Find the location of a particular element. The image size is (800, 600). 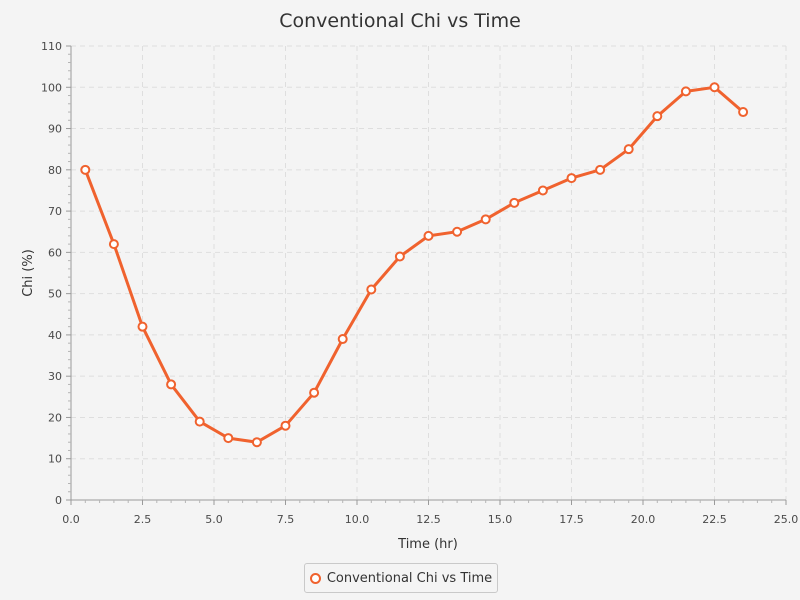

x-tick-label: 15.0 is located at coordinates (500, 519).